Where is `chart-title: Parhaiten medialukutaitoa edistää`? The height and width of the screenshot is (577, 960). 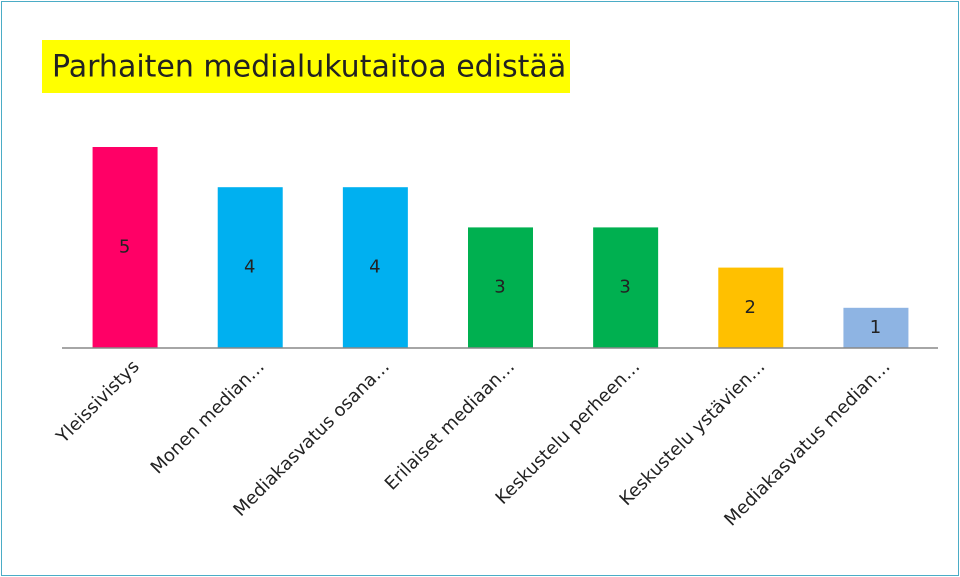
chart-title: Parhaiten medialukutaitoa edistää is located at coordinates (309, 67).